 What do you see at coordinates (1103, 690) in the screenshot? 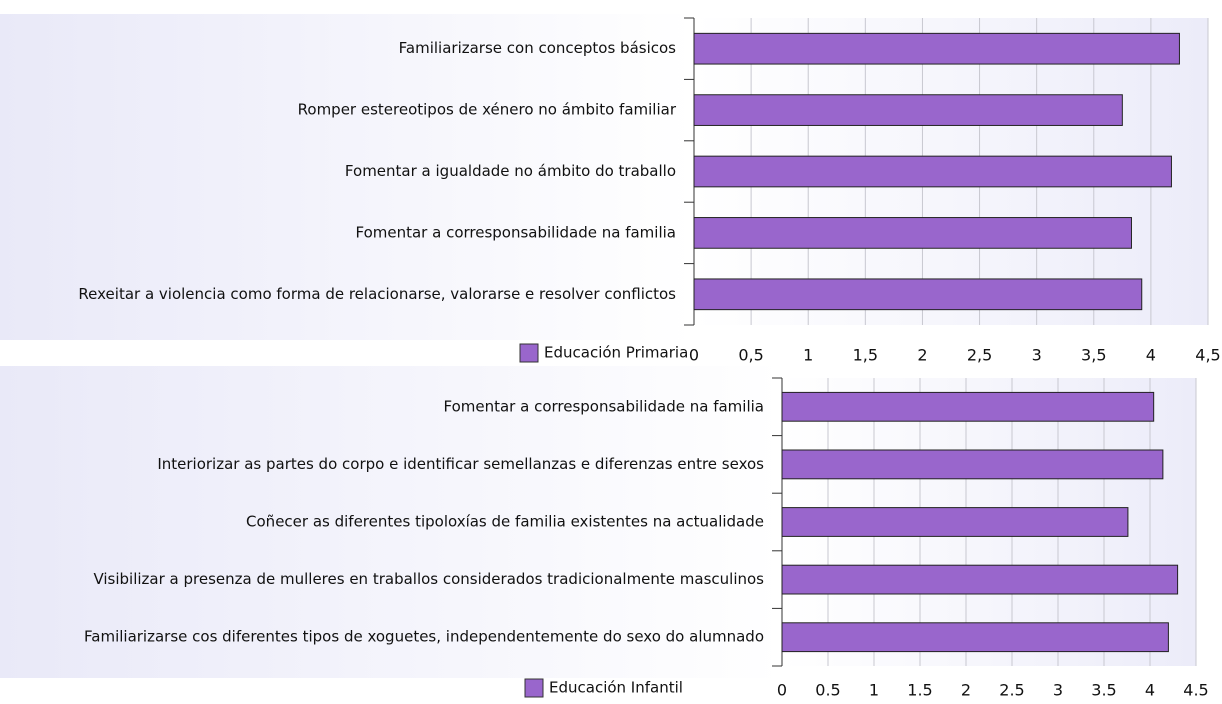
I see `x-tick-label: 3.5` at bounding box center [1103, 690].